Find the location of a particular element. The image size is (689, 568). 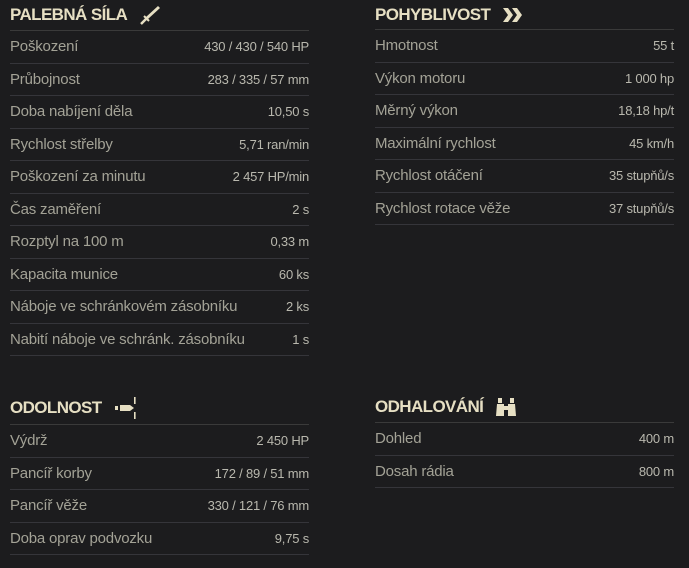

stat-value: 2 s is located at coordinates (300, 209).